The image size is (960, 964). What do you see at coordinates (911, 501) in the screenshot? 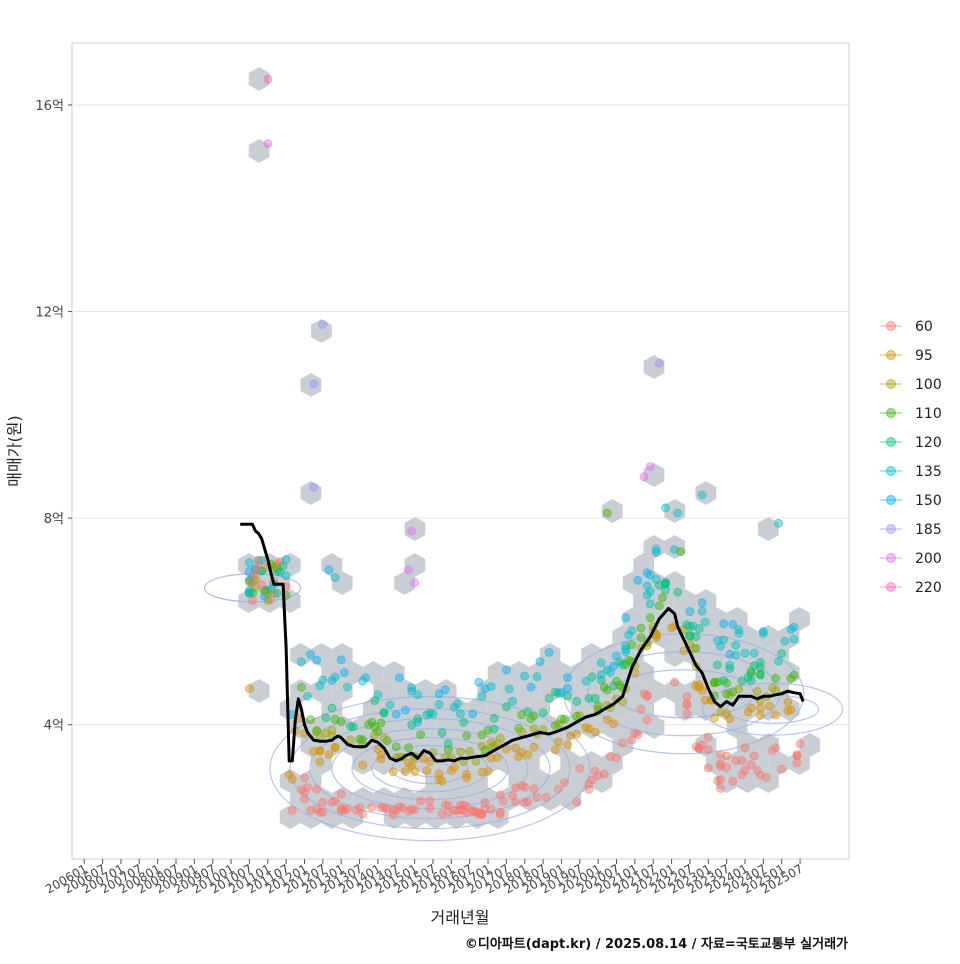
I see `legend-item: 150` at bounding box center [911, 501].